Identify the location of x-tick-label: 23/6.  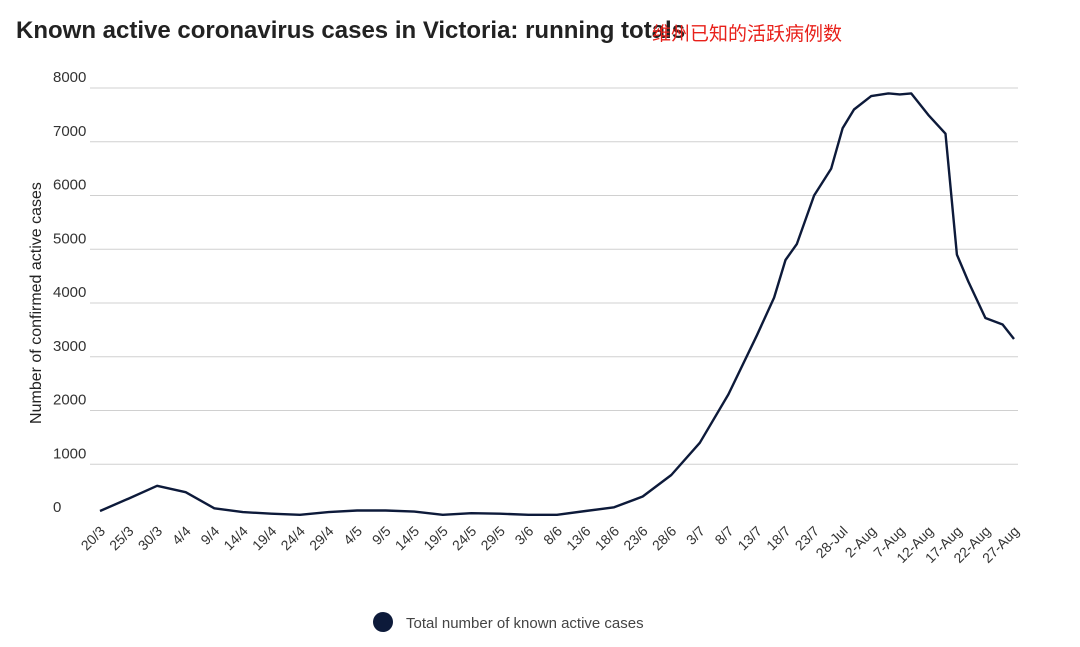
(635, 538).